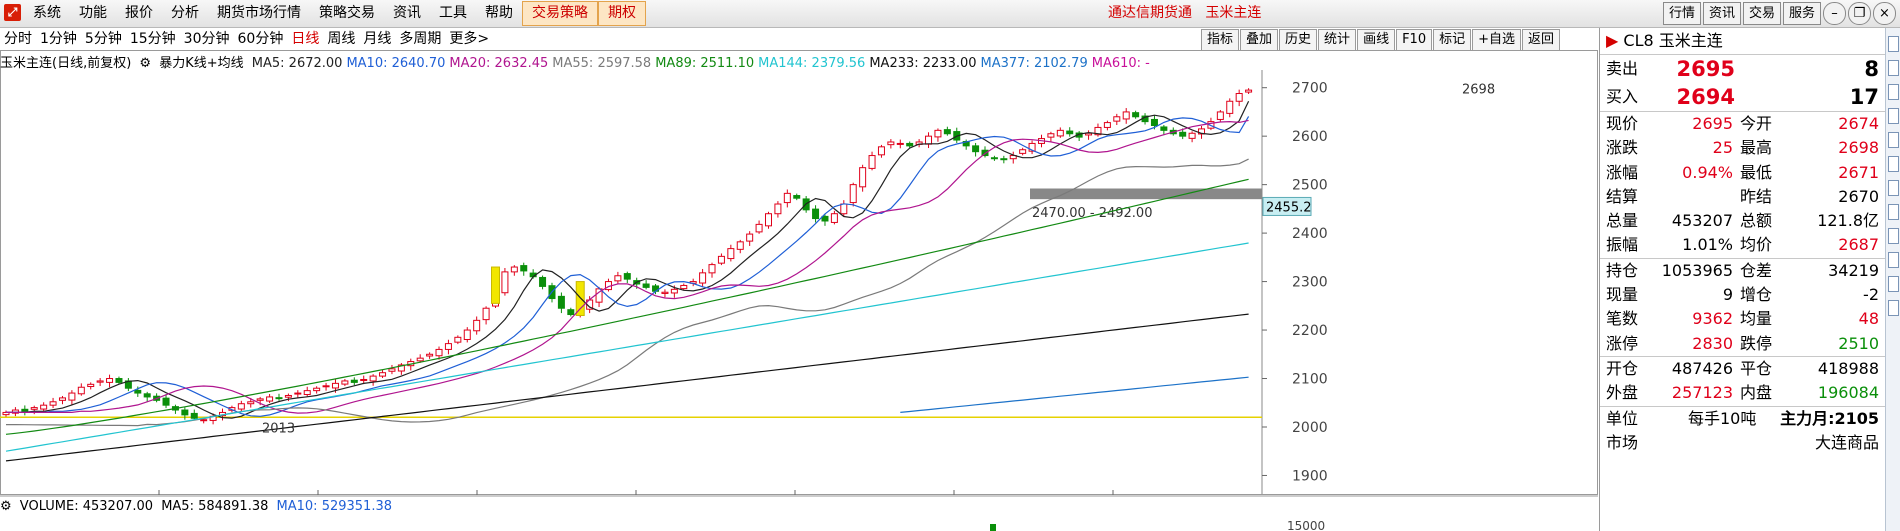 Image resolution: width=1900 pixels, height=531 pixels. What do you see at coordinates (1858, 196) in the screenshot?
I see `quote-value-2: 2670` at bounding box center [1858, 196].